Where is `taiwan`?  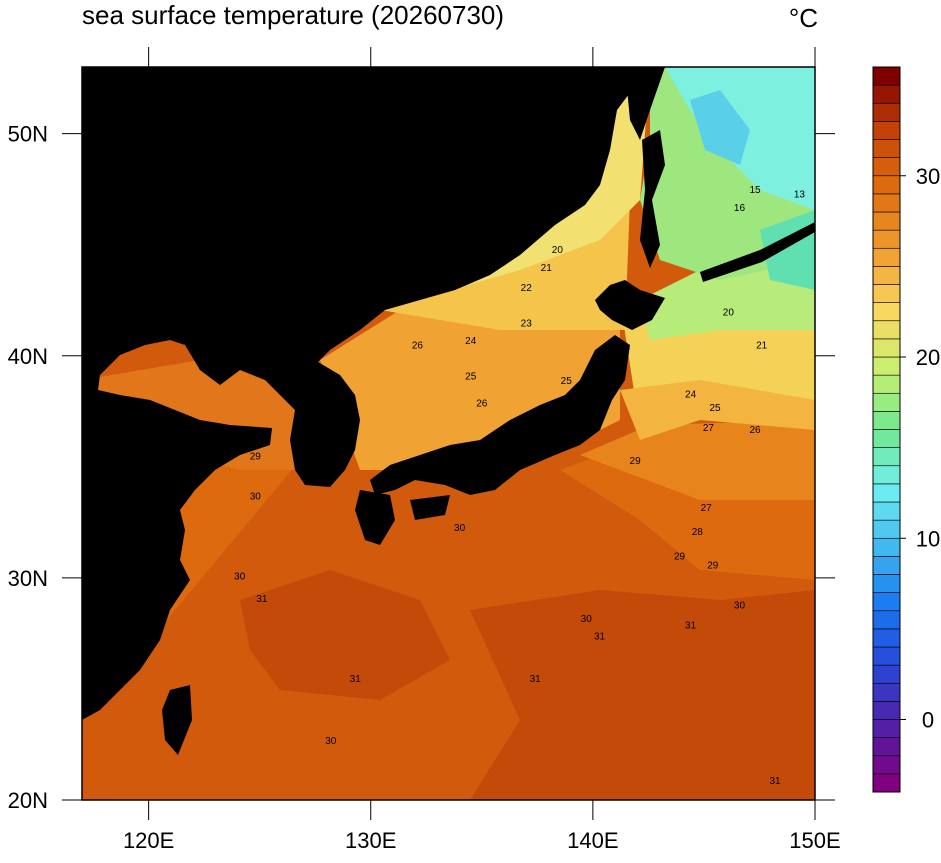 taiwan is located at coordinates (177, 720).